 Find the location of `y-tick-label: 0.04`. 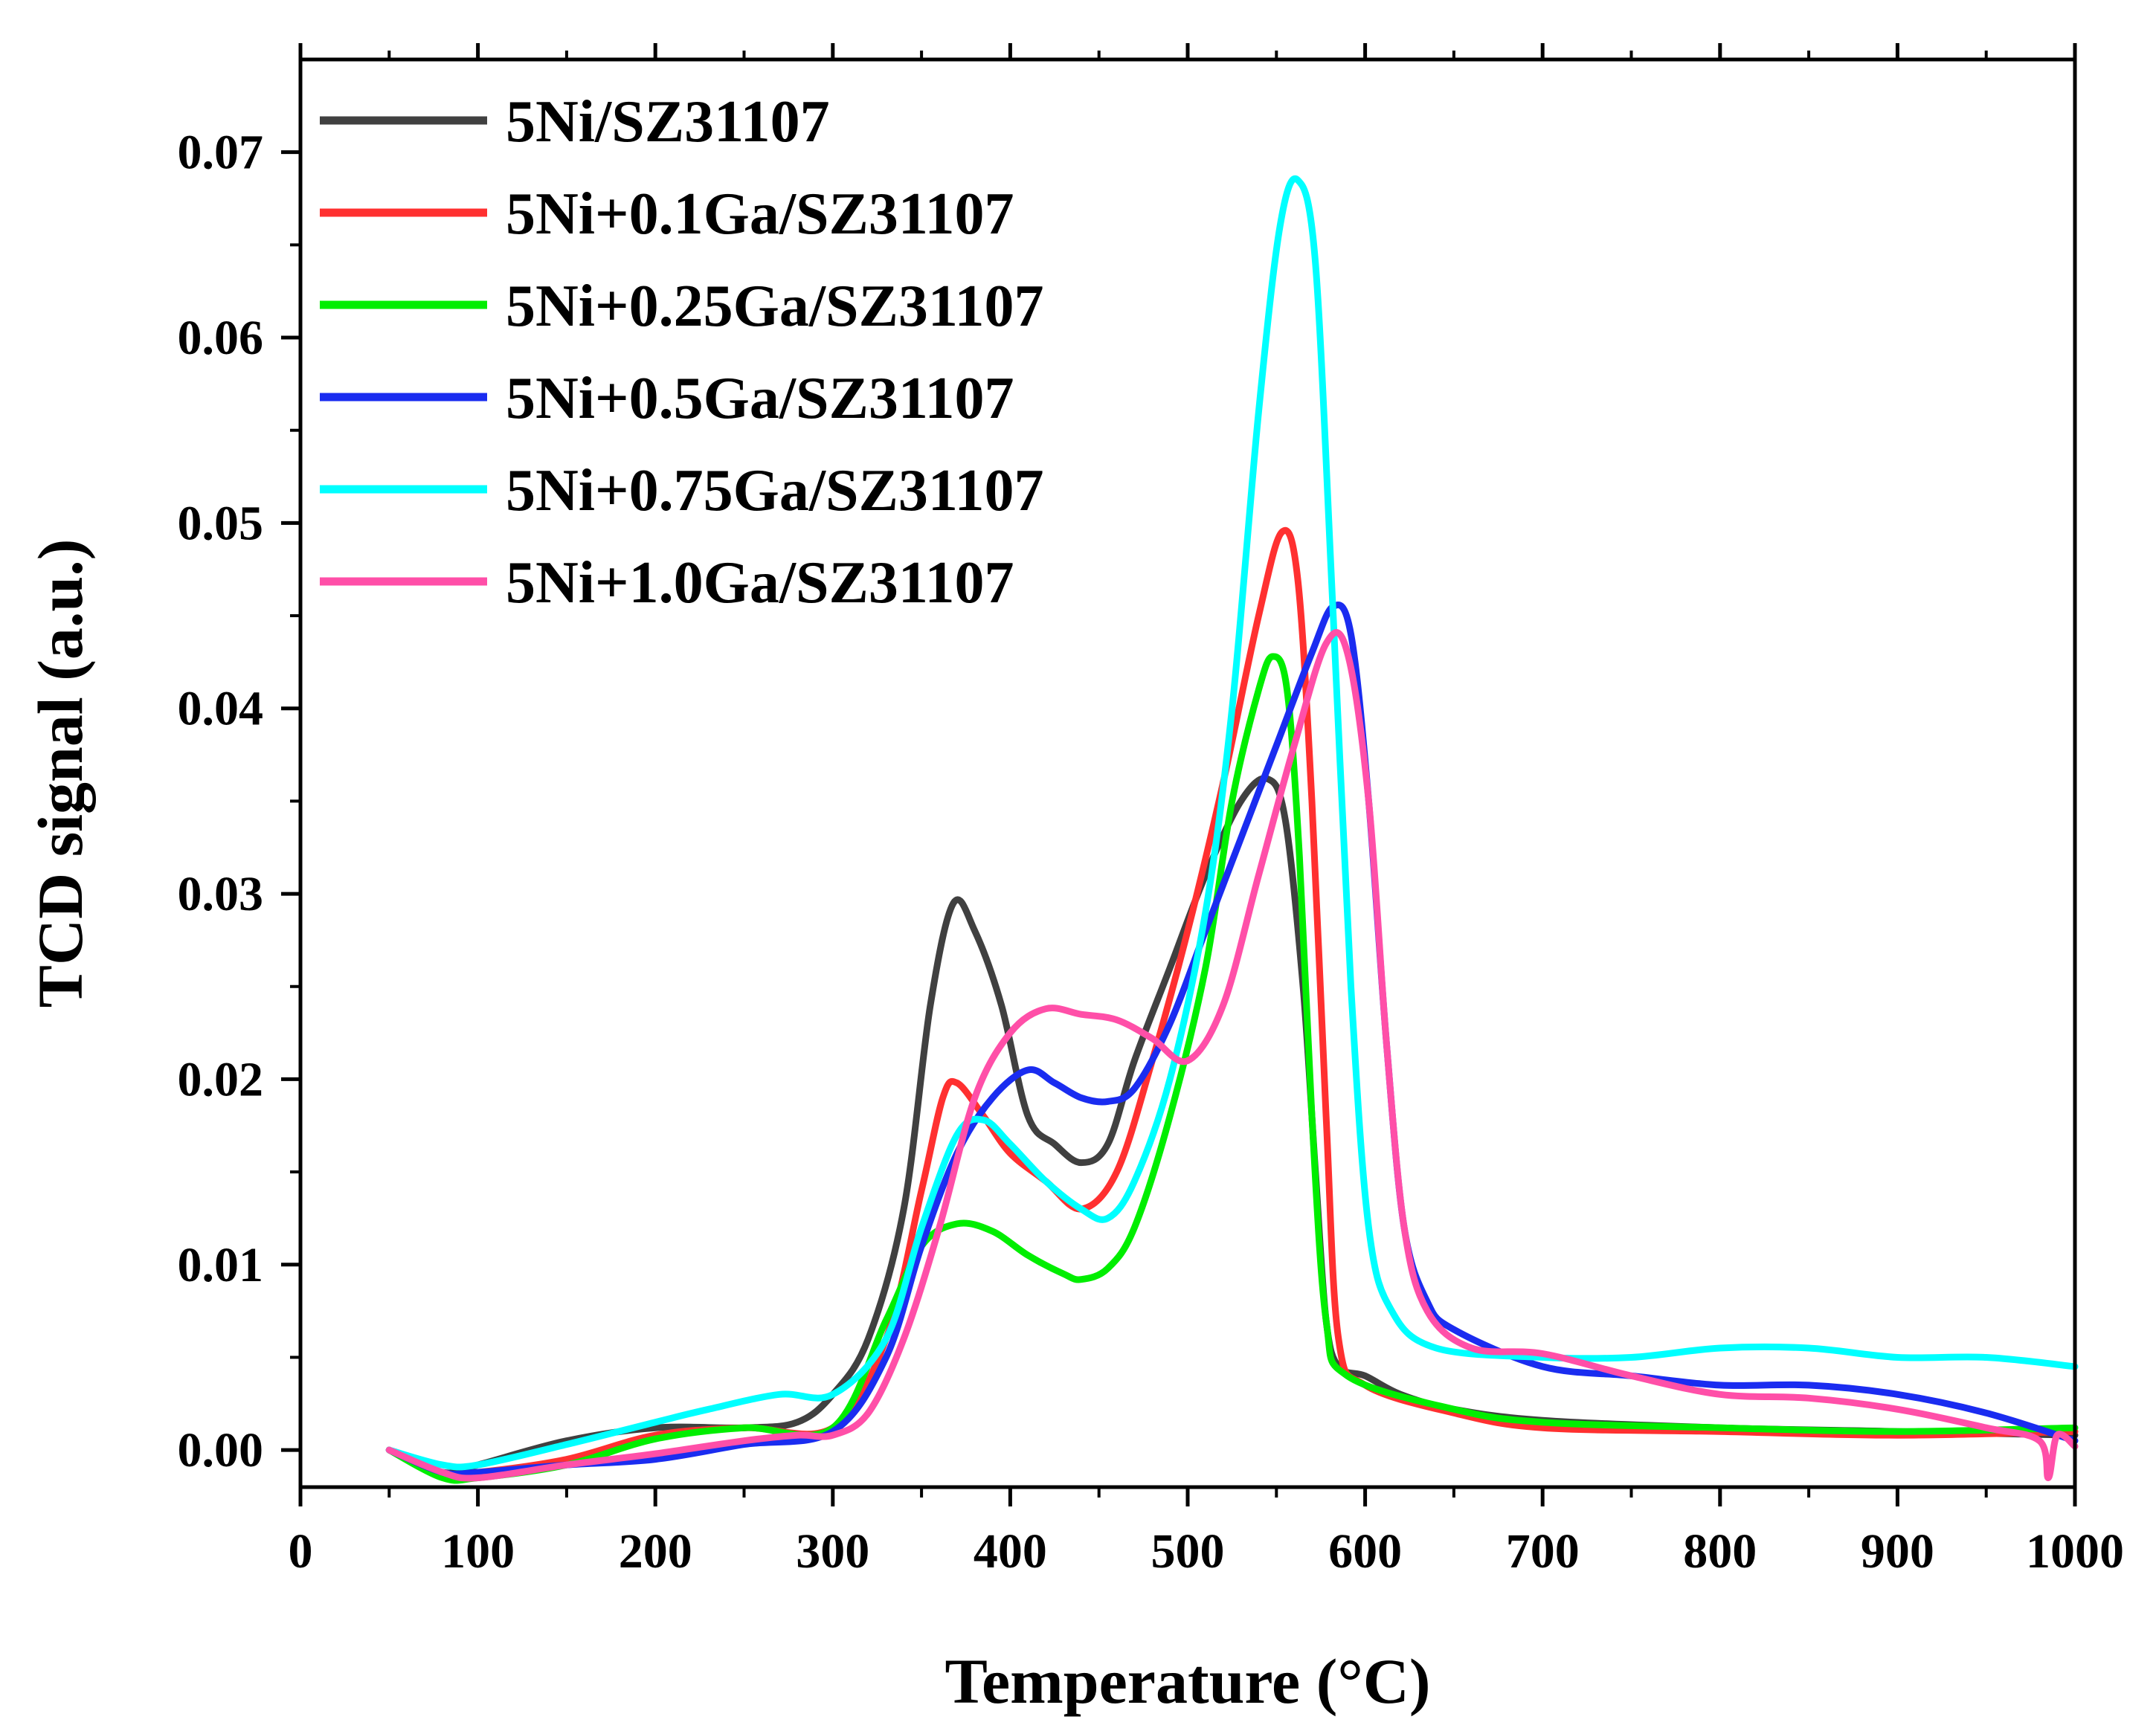

y-tick-label: 0.04 is located at coordinates (221, 709).